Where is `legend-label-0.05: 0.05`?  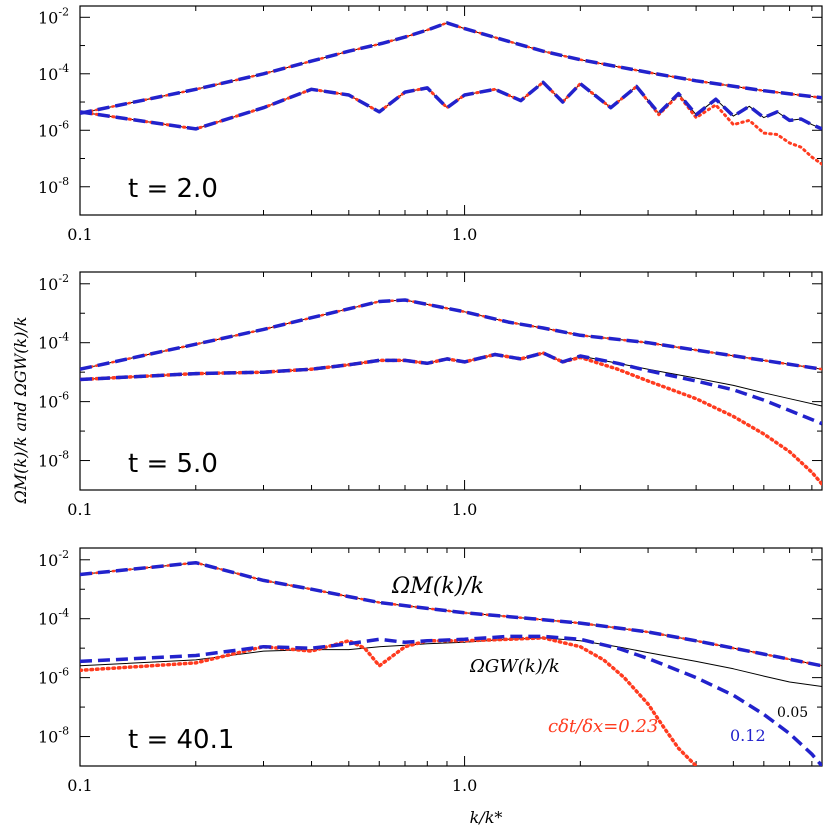 legend-label-0.05: 0.05 is located at coordinates (792, 713).